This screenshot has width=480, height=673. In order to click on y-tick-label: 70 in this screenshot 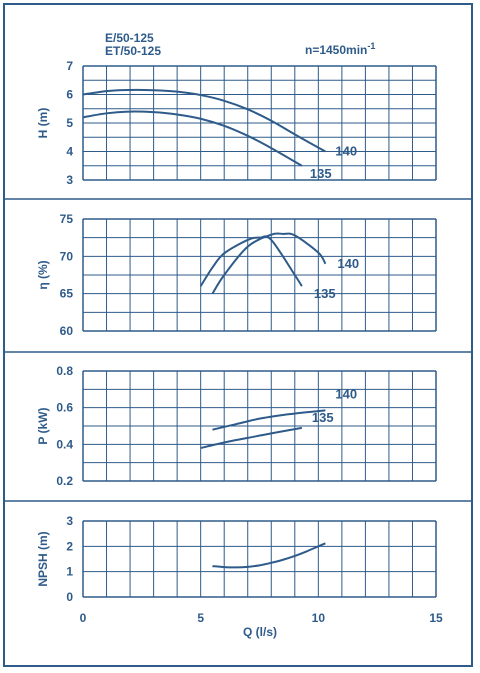, I will do `click(67, 256)`.